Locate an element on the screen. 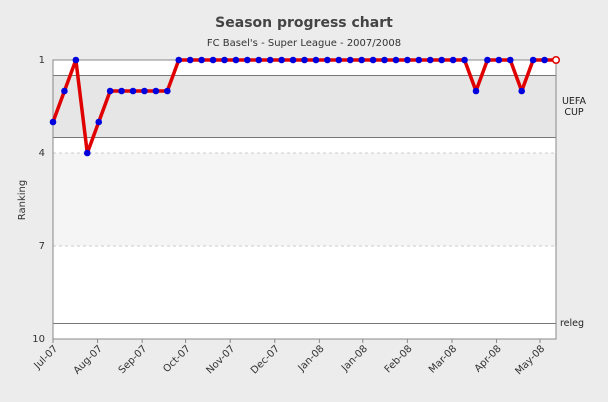  zone-label: UEFA CUP is located at coordinates (574, 106).